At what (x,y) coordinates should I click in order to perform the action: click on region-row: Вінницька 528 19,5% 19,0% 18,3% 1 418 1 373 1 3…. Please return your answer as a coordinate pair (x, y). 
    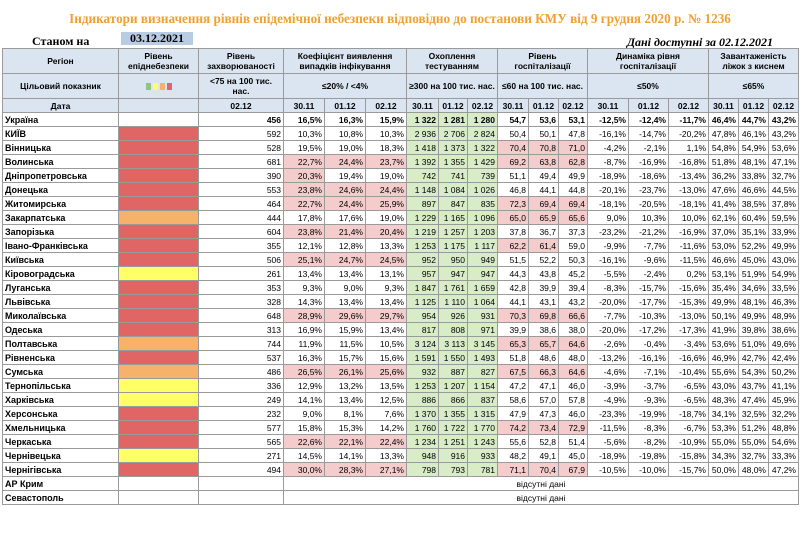
    Looking at the image, I should click on (400, 147).